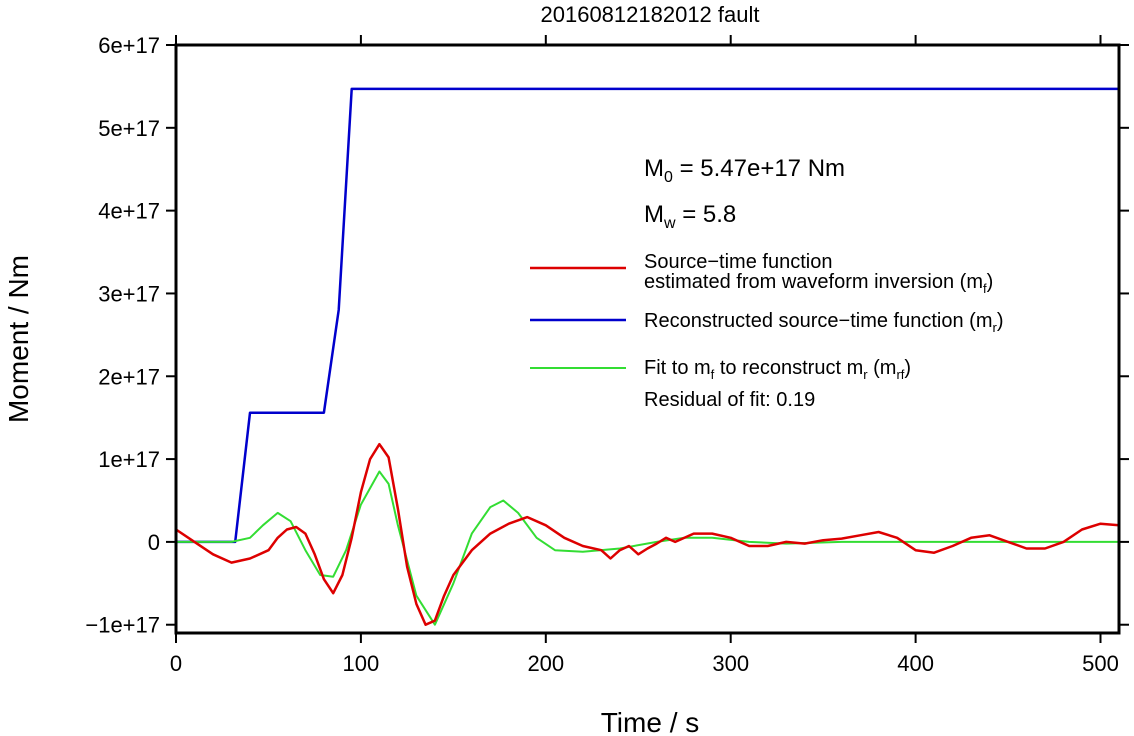 The image size is (1134, 736). What do you see at coordinates (729, 400) in the screenshot?
I see `residual-label: Residual of fit: 0.19` at bounding box center [729, 400].